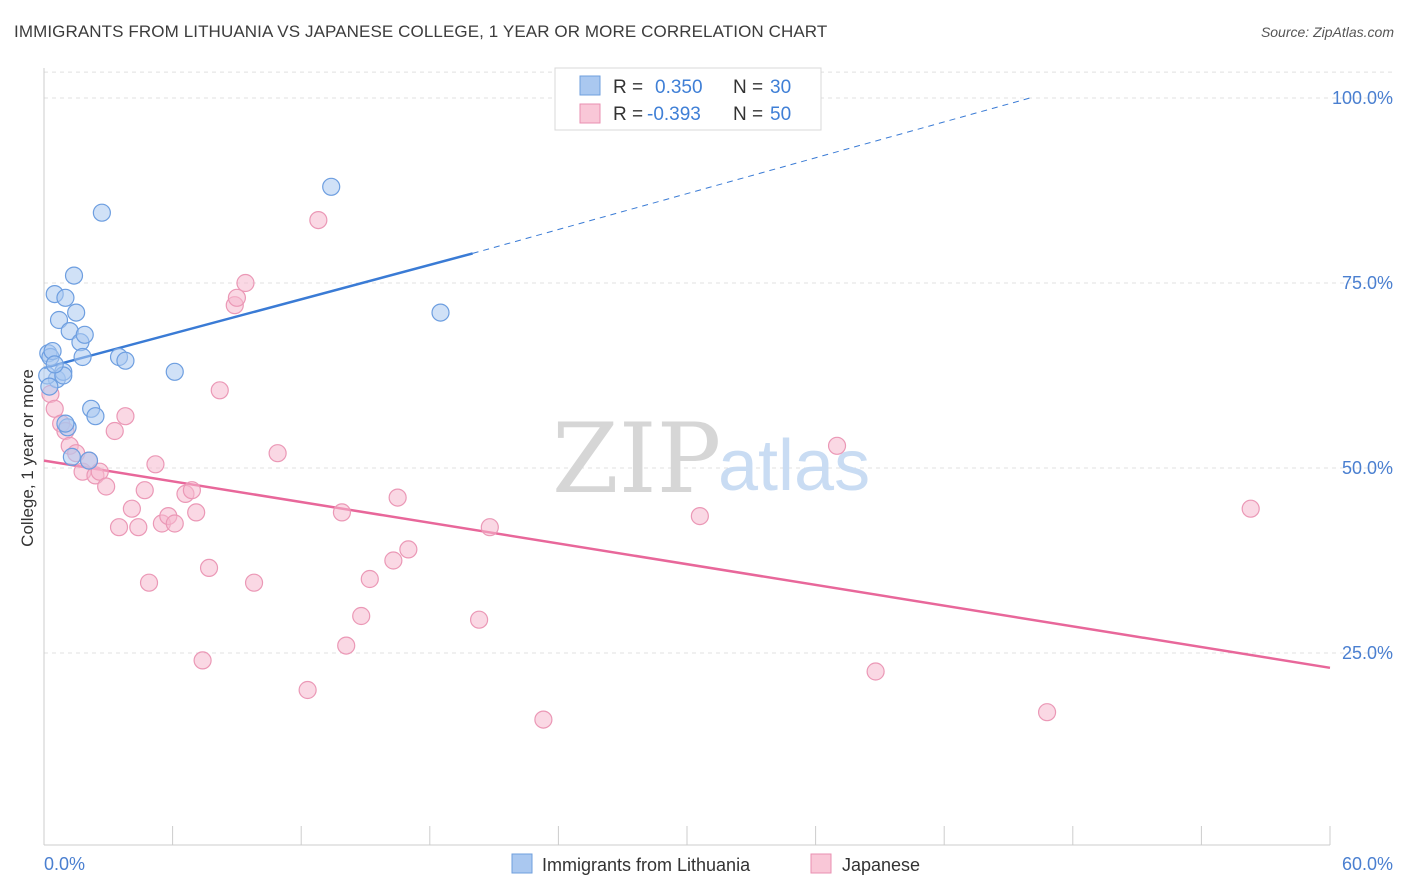  I want to click on legend-n-label-1: N =, so click(748, 87).